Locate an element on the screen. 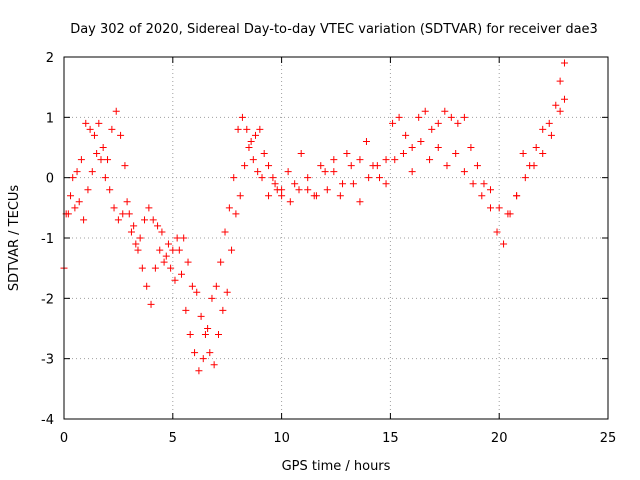  x-tick-label: 10 is located at coordinates (281, 438).